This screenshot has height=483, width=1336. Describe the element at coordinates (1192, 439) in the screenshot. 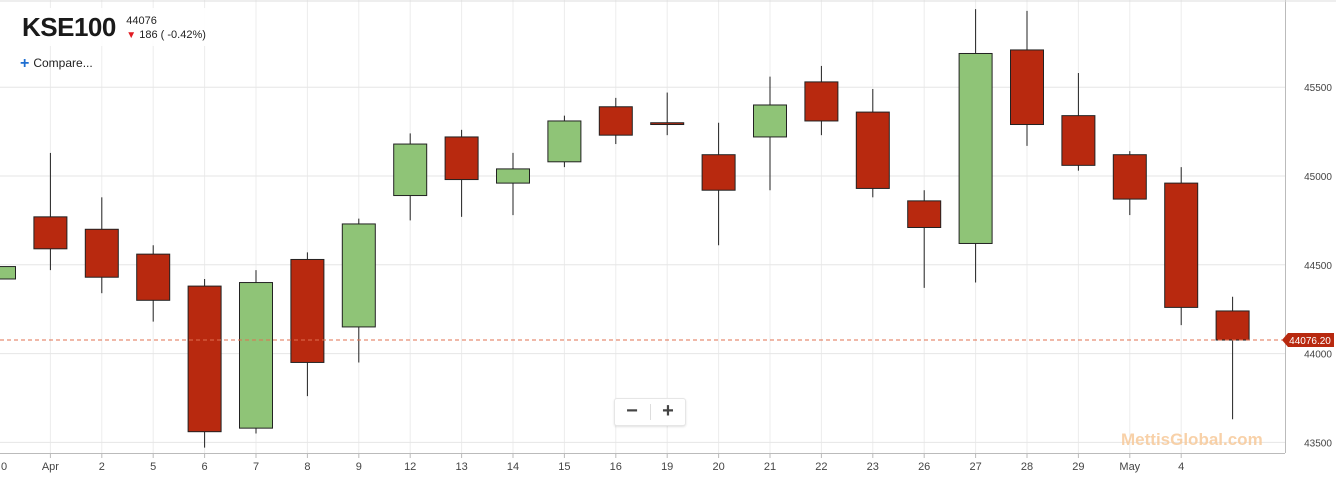

I see `watermark-logo: MettisGlobal.com` at that location.